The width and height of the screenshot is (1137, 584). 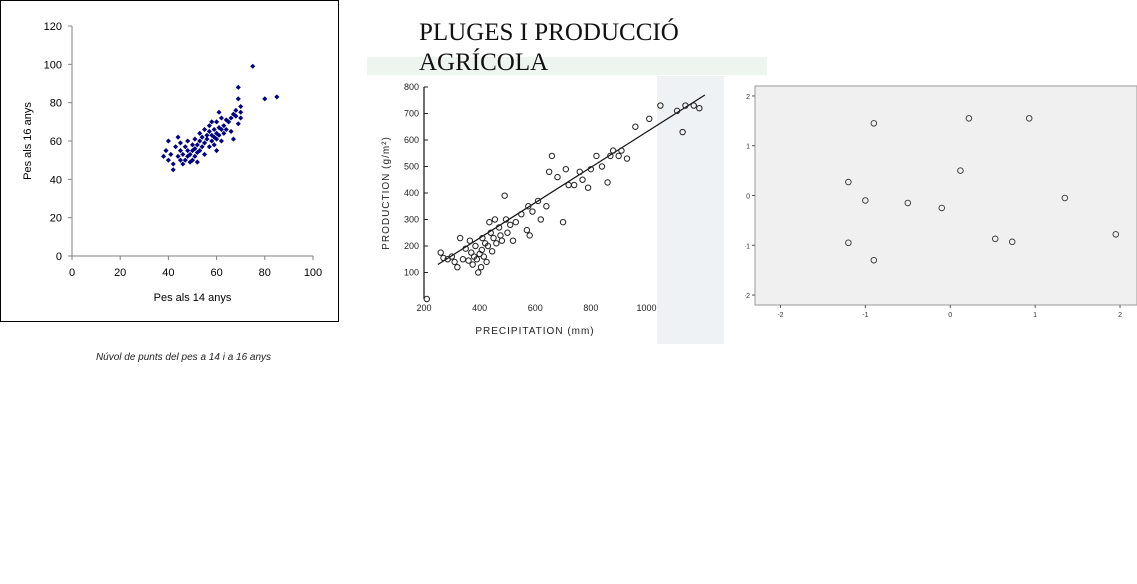 What do you see at coordinates (748, 97) in the screenshot?
I see `y-tick-label: 2` at bounding box center [748, 97].